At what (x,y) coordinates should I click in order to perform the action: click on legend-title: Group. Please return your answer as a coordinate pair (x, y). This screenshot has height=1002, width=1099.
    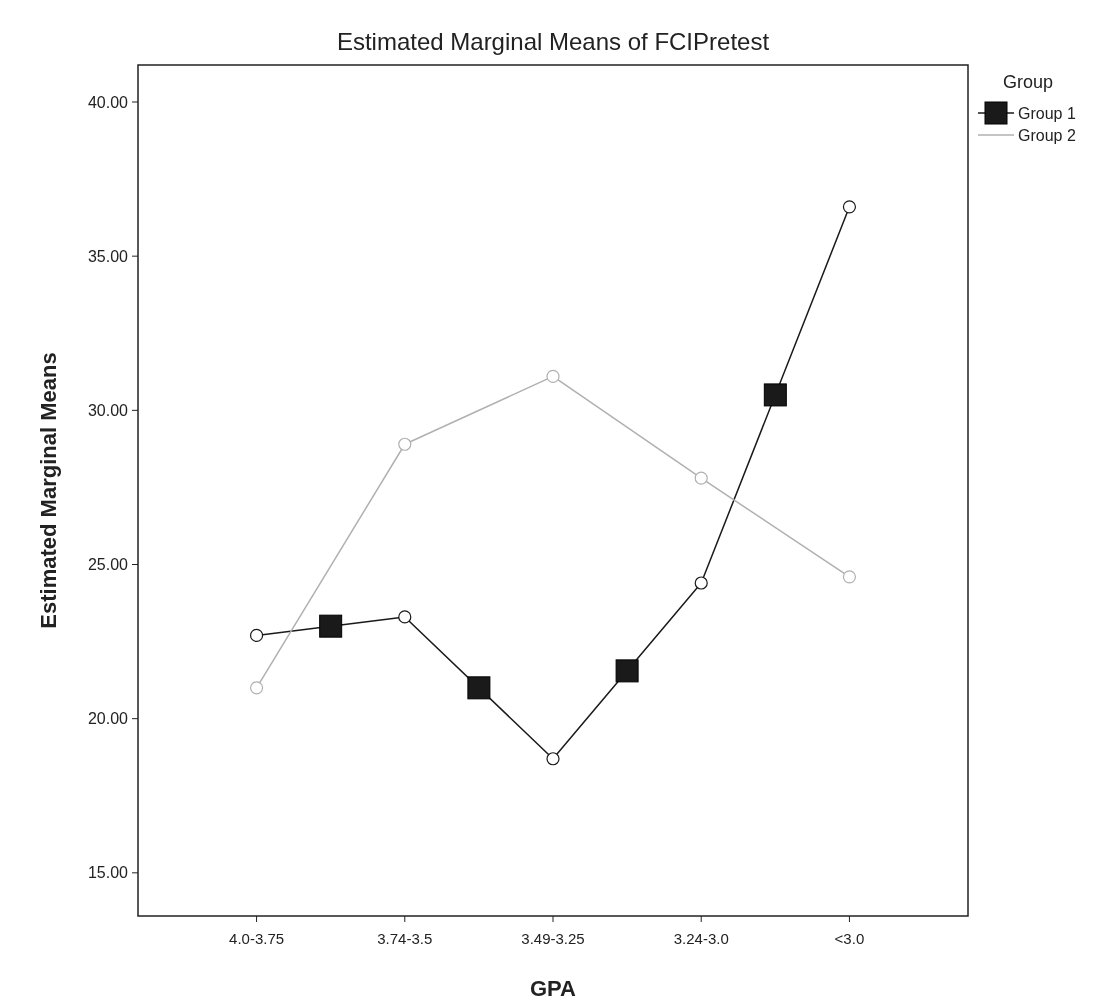
    Looking at the image, I should click on (1028, 82).